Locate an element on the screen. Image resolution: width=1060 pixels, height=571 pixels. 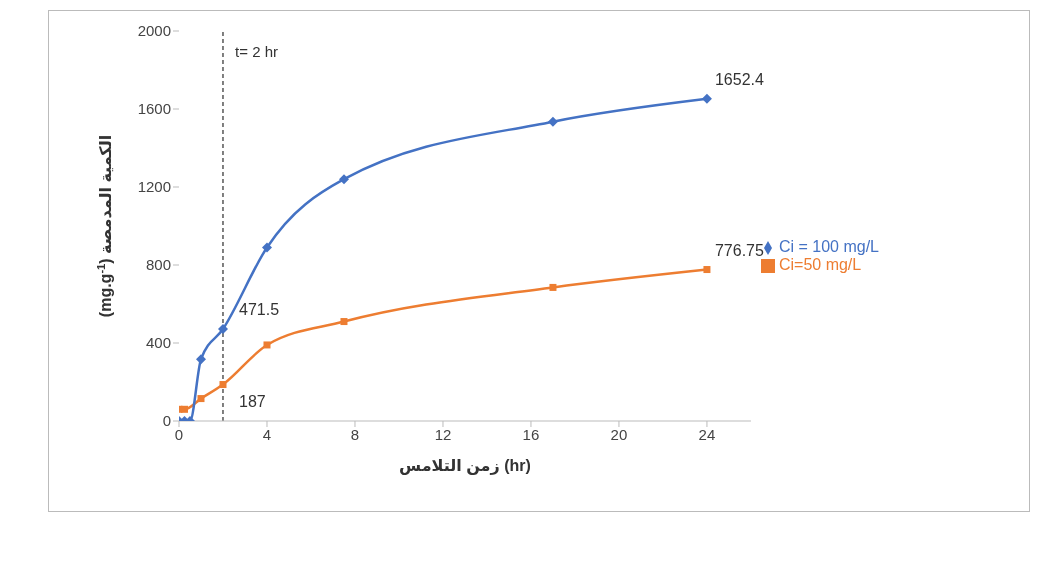
data-label: 187 is located at coordinates (252, 401).